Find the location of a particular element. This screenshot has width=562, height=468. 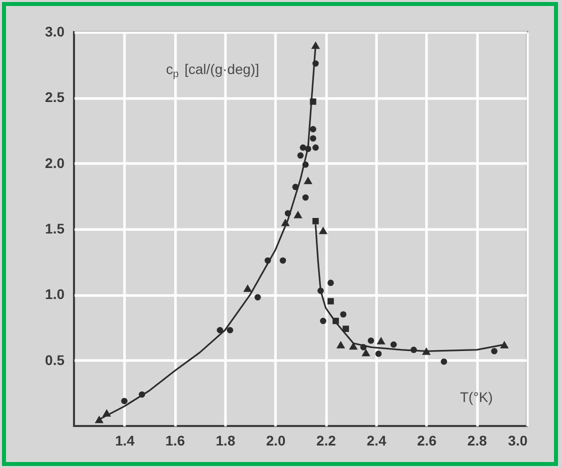

y-tick-label: 2.0 is located at coordinates (55, 162).